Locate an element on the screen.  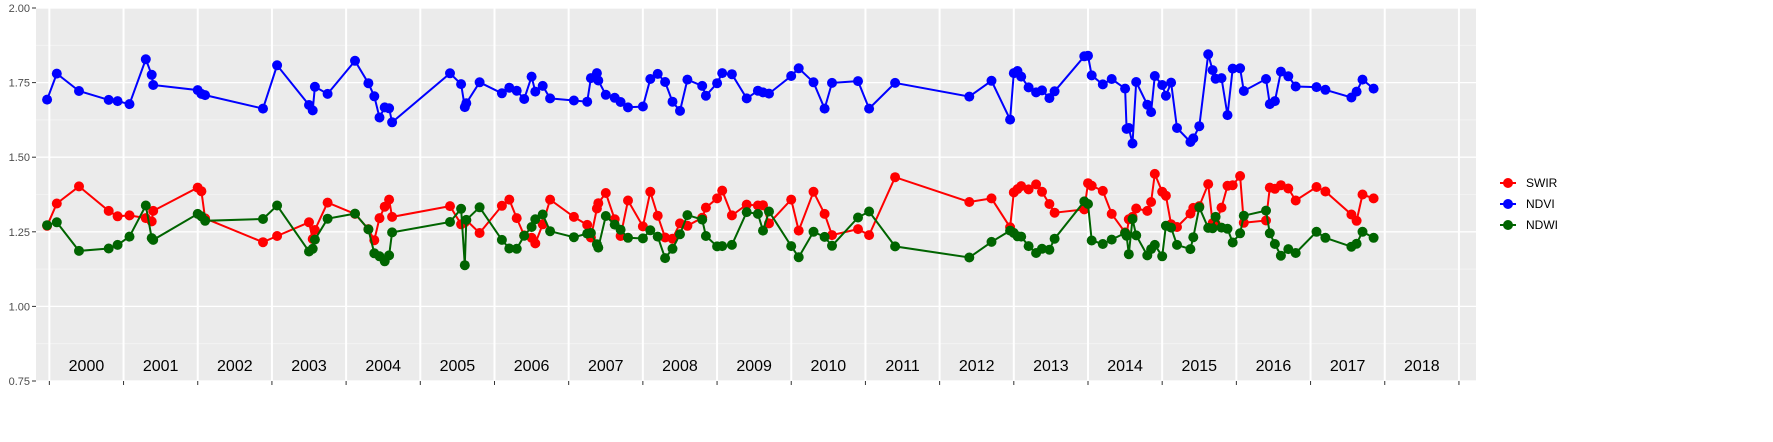
year-label: 2016 is located at coordinates (1274, 366).